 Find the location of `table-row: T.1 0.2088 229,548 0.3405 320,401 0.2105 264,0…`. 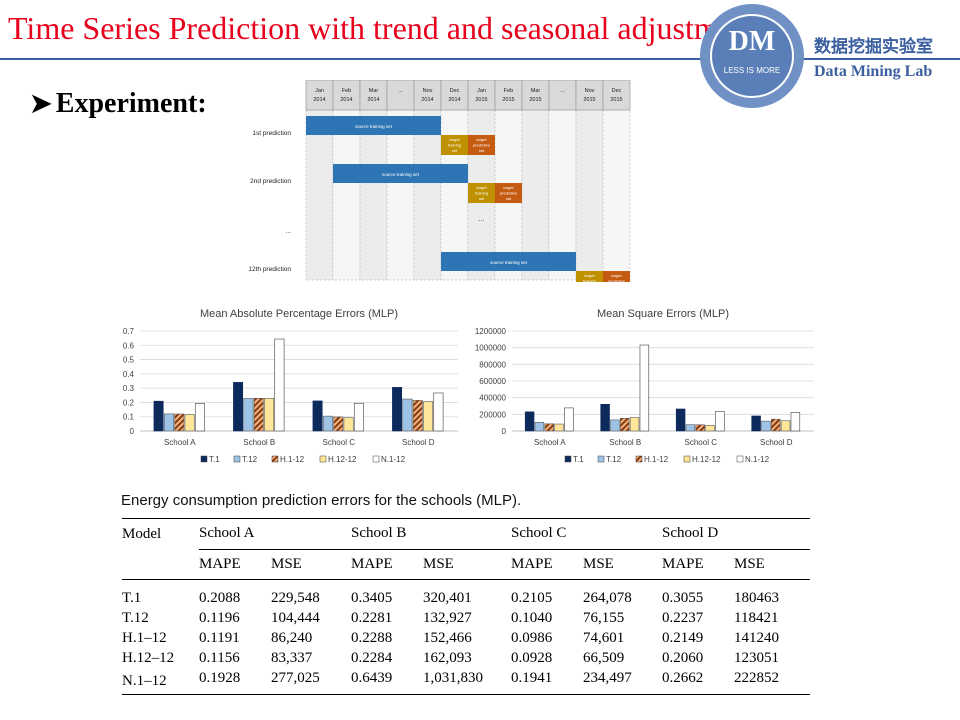

table-row: T.1 0.2088 229,548 0.3405 320,401 0.2105 264,0… is located at coordinates (466, 594).